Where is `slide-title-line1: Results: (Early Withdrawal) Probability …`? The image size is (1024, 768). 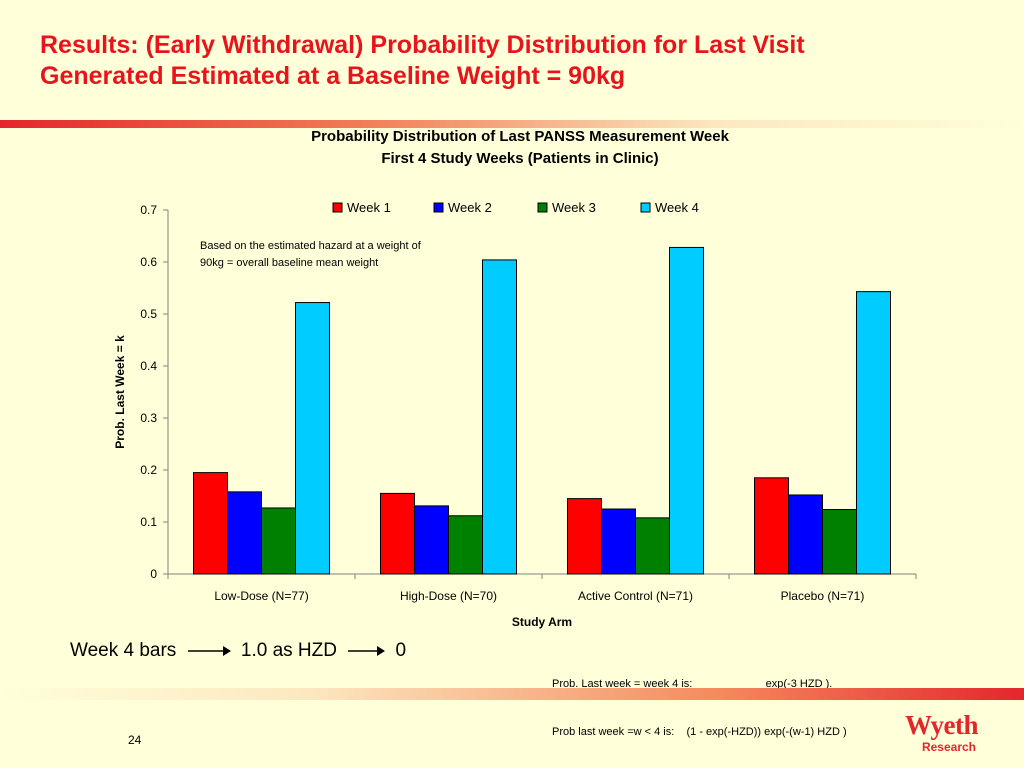 slide-title-line1: Results: (Early Withdrawal) Probability … is located at coordinates (422, 45).